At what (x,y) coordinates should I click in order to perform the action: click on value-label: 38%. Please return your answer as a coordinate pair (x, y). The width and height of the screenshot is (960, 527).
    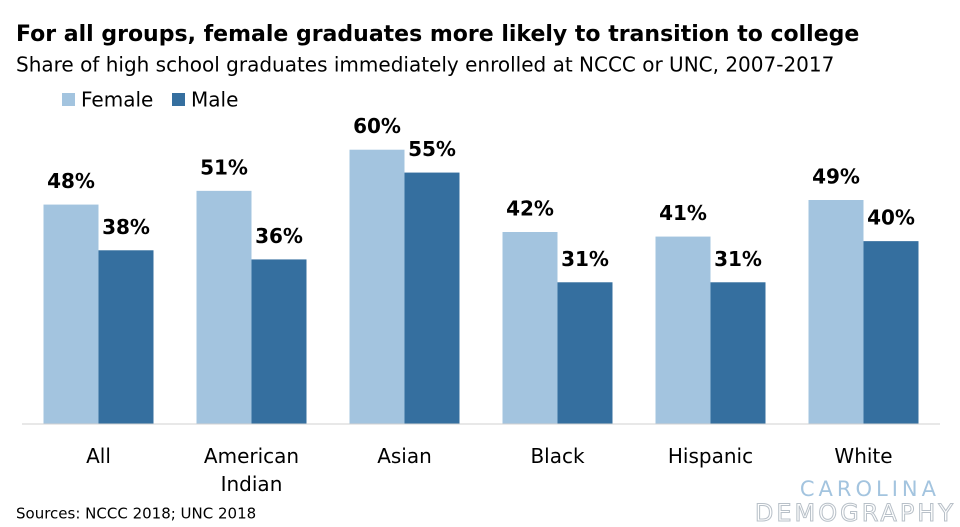
    Looking at the image, I should click on (126, 227).